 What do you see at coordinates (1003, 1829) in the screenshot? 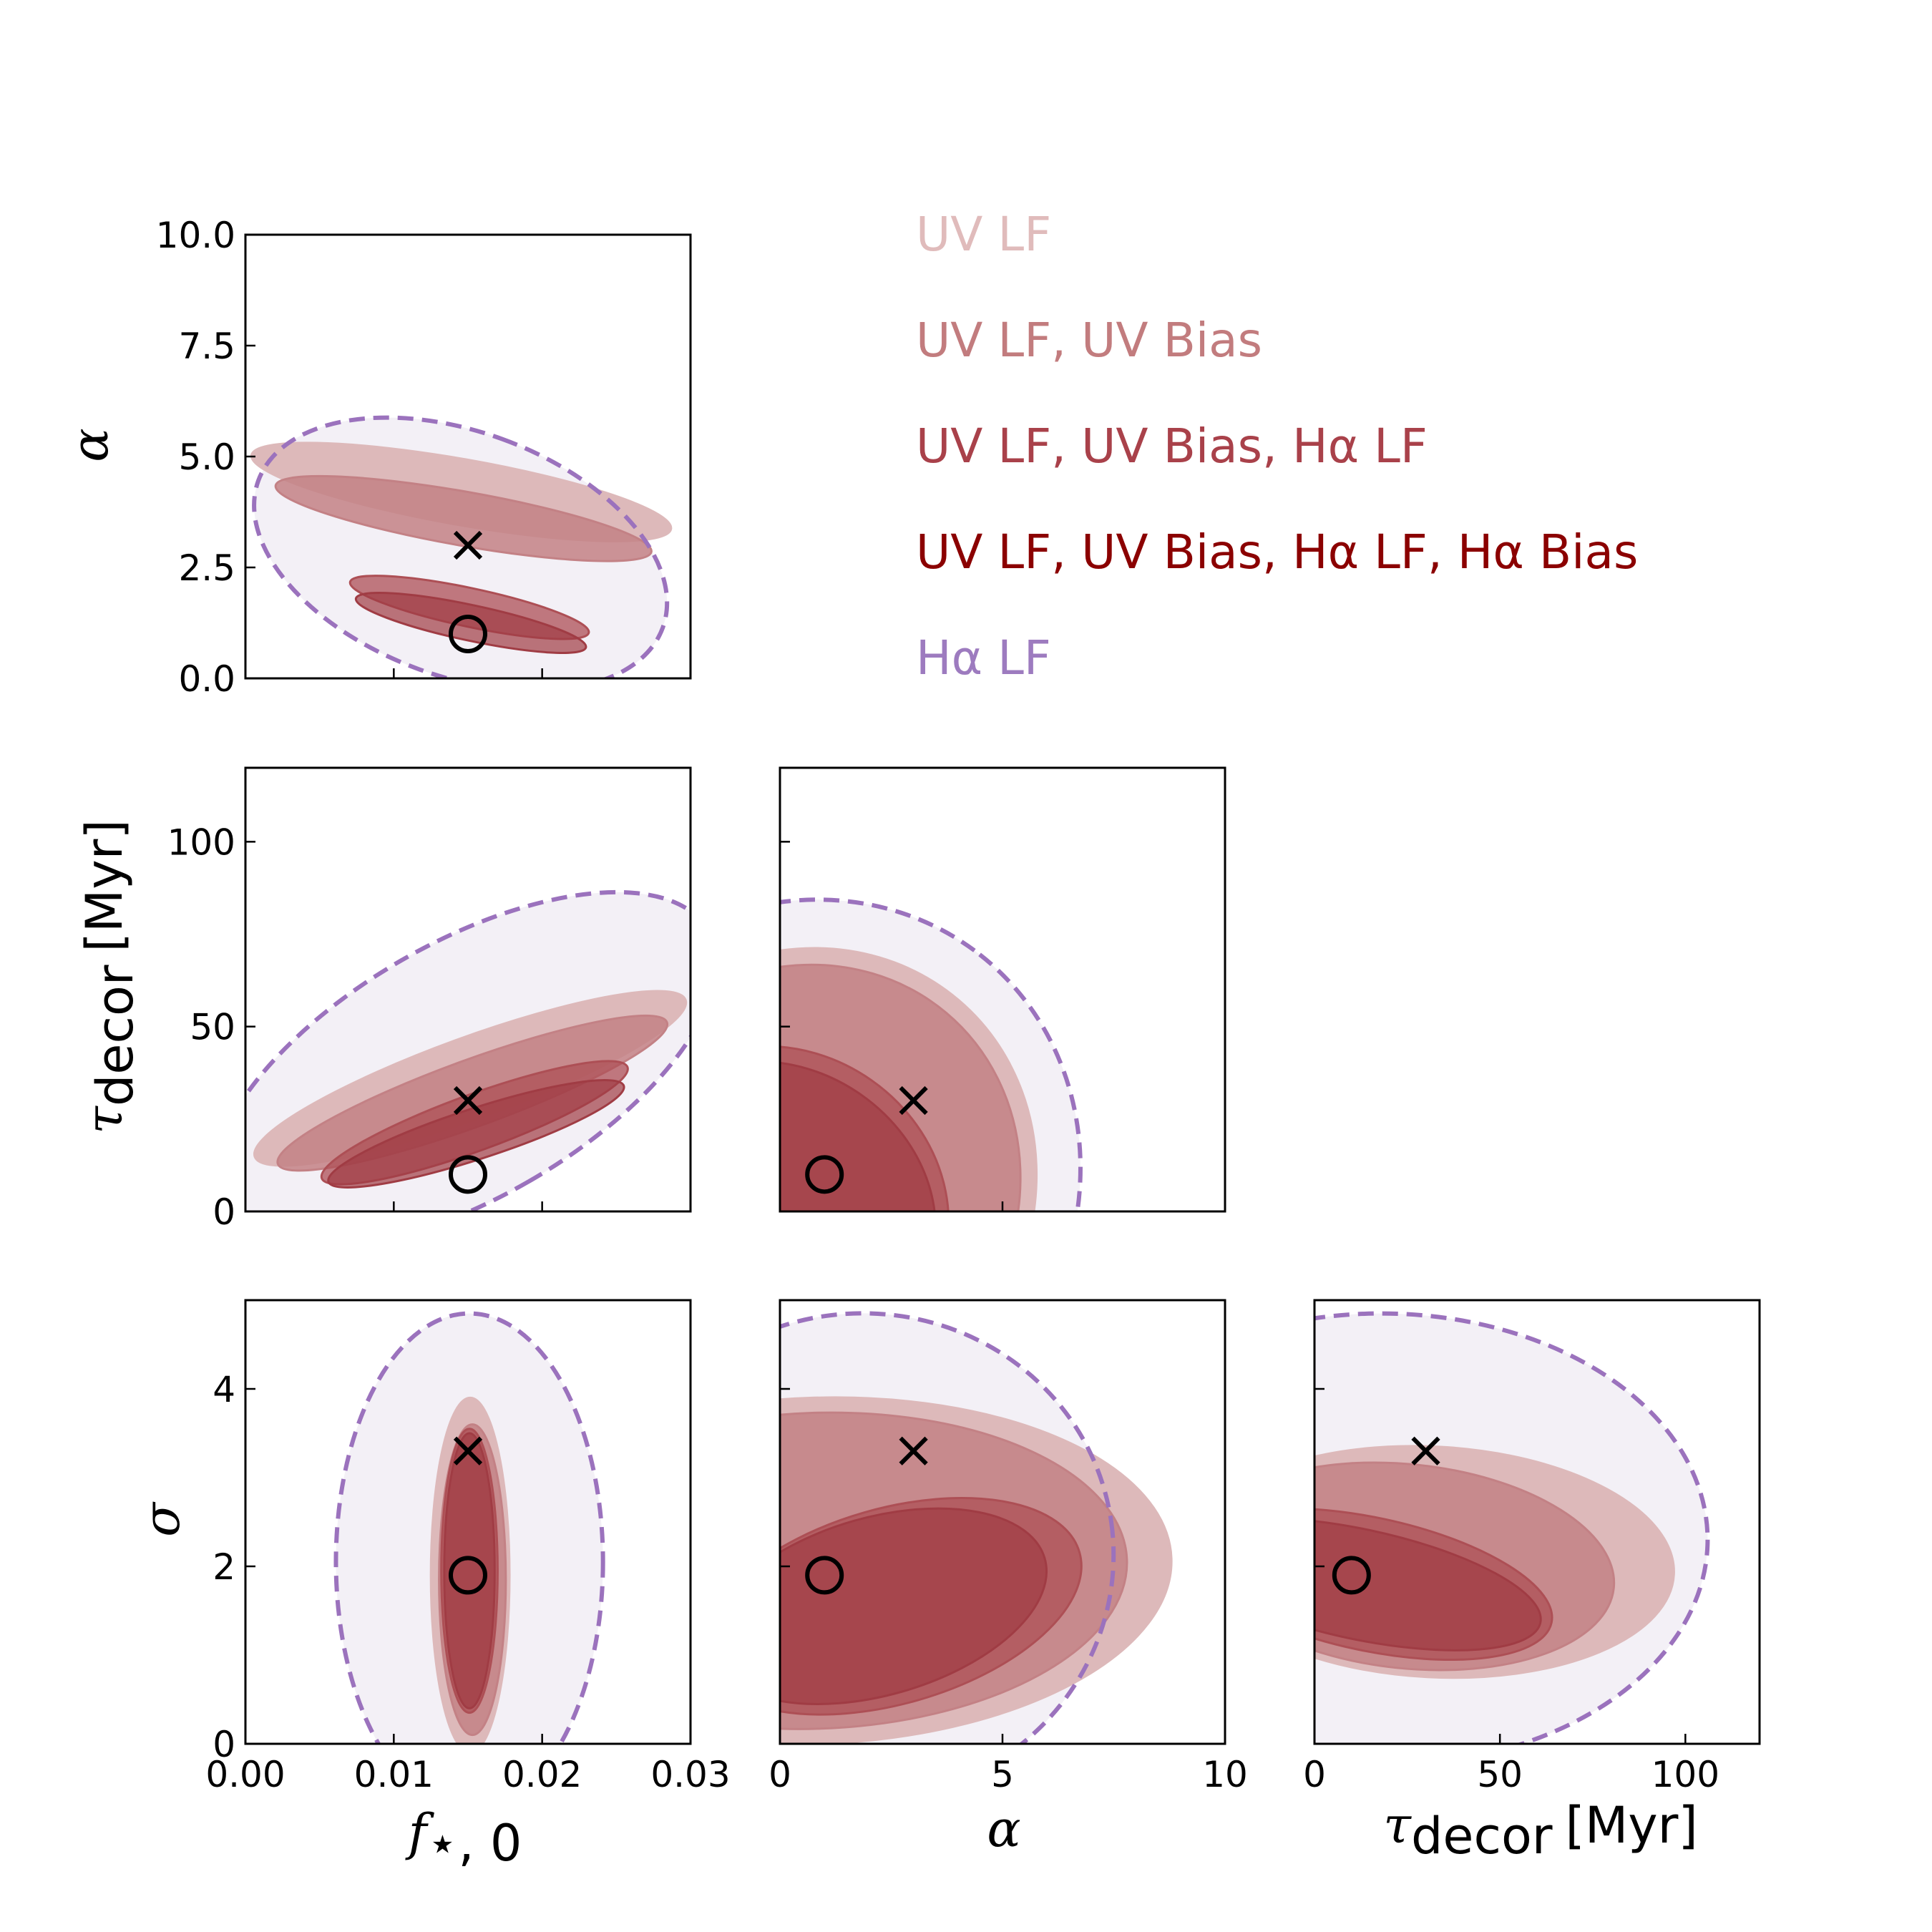
I see `x-axis-label-alpha: α` at bounding box center [1003, 1829].